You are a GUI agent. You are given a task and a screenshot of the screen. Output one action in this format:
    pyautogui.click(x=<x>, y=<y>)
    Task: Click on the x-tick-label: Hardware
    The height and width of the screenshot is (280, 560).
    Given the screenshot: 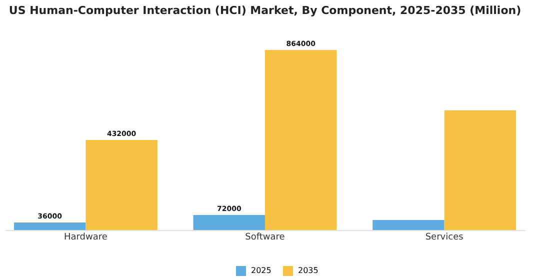 What is the action you would take?
    pyautogui.click(x=86, y=237)
    